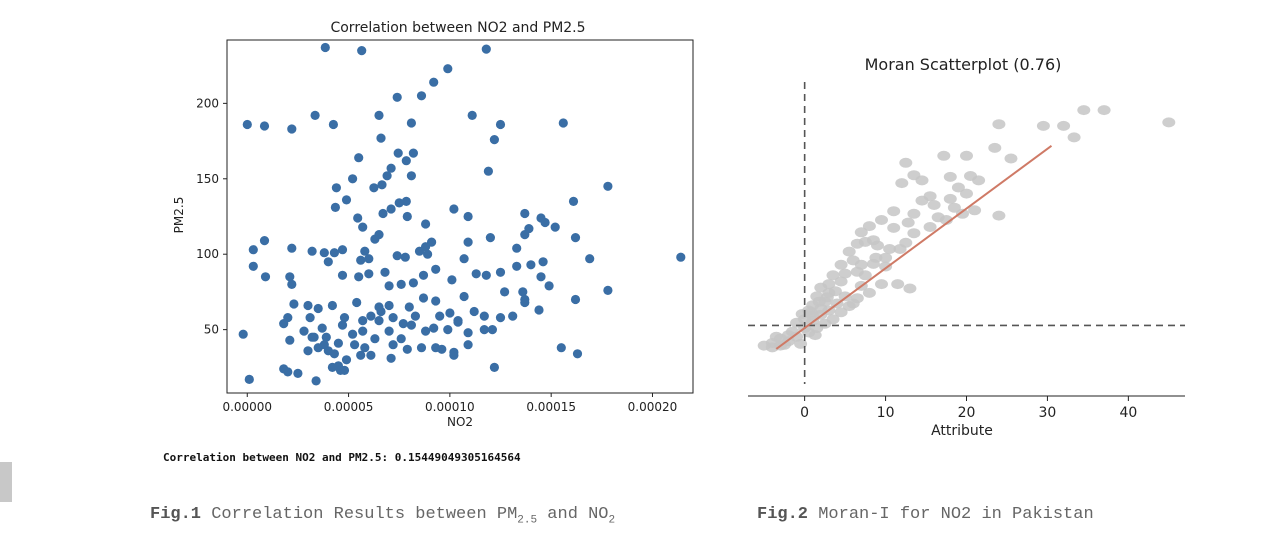  Describe the element at coordinates (962, 431) in the screenshot. I see `right-chart-x-label: Attribute` at that location.